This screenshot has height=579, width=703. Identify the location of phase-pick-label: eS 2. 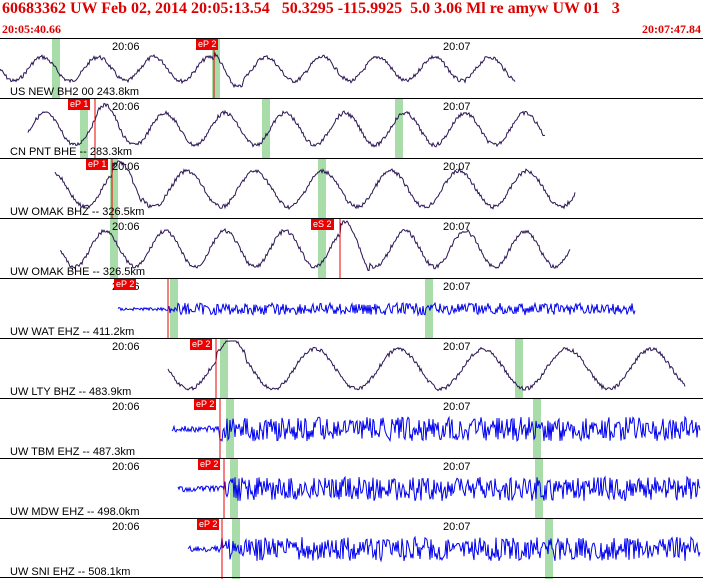
(322, 224).